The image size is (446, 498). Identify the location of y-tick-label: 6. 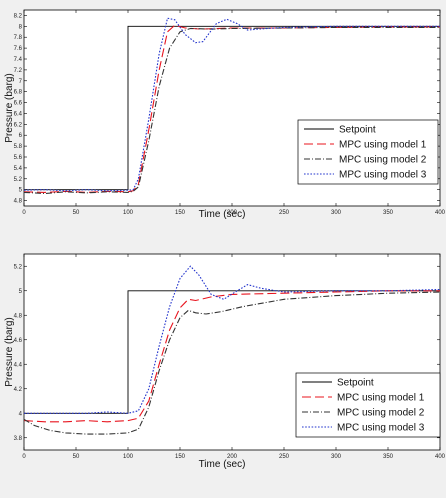
(21, 136).